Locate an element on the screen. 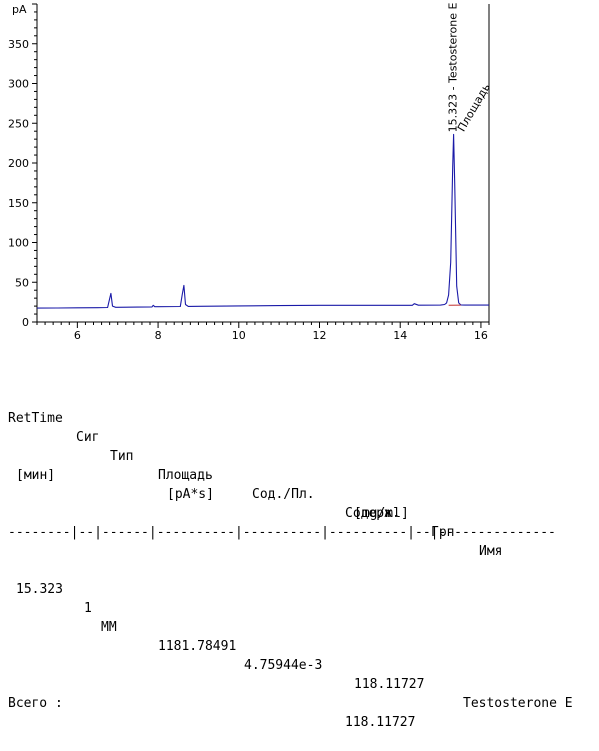 The image size is (599, 751). y-tick-label: 50 is located at coordinates (22, 282).